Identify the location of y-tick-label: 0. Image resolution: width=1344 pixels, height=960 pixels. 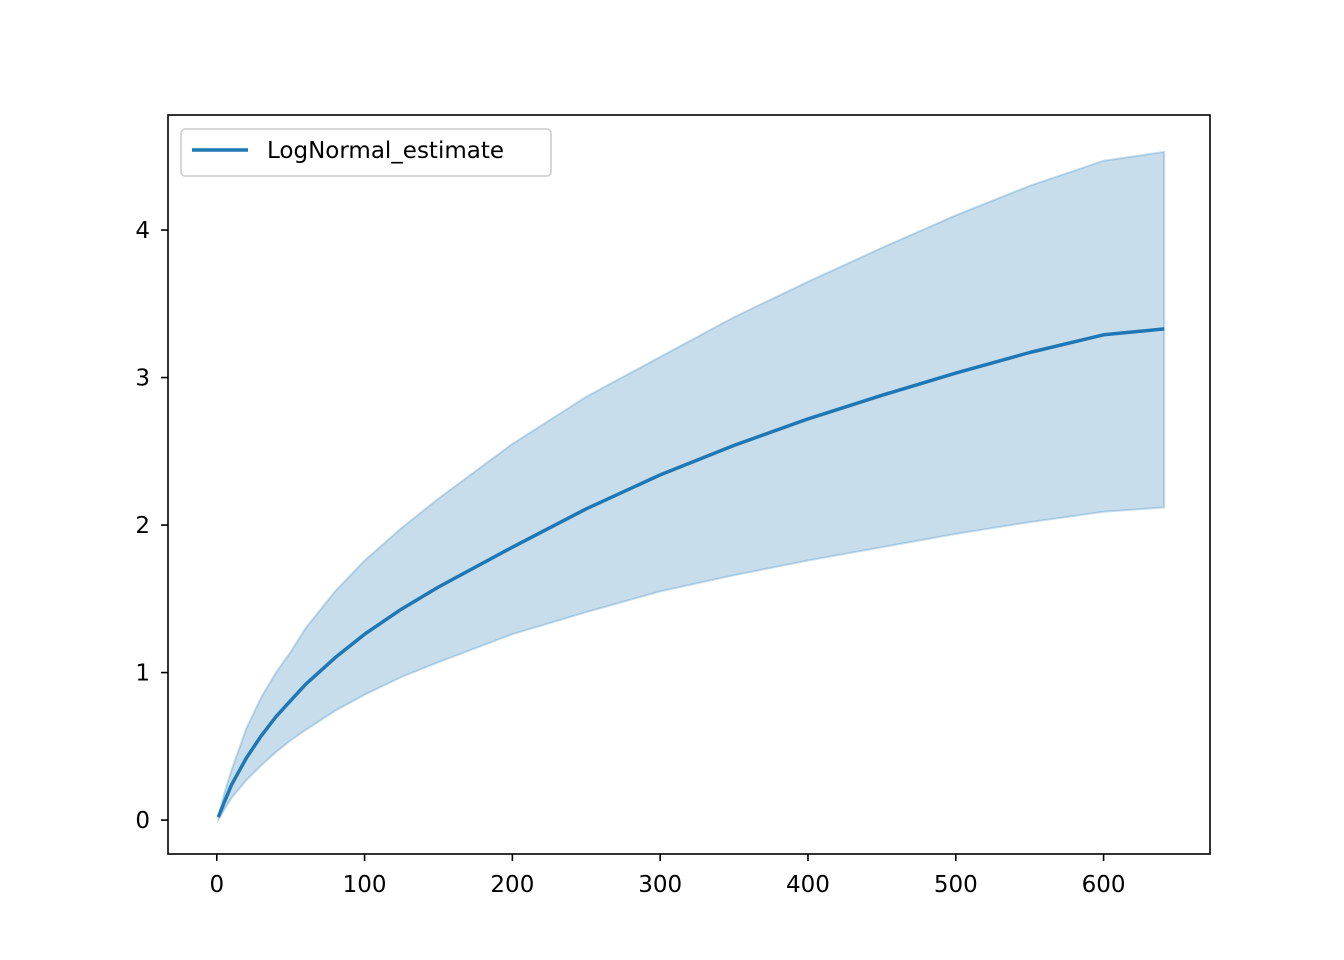
(142, 821).